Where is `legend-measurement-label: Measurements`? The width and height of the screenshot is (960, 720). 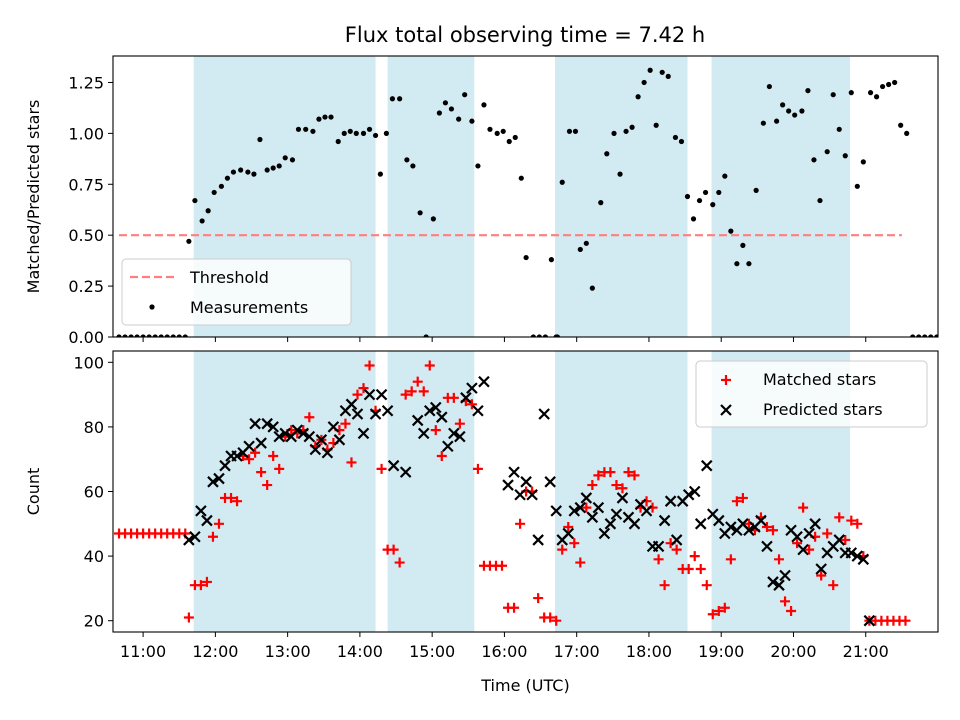 legend-measurement-label: Measurements is located at coordinates (249, 307).